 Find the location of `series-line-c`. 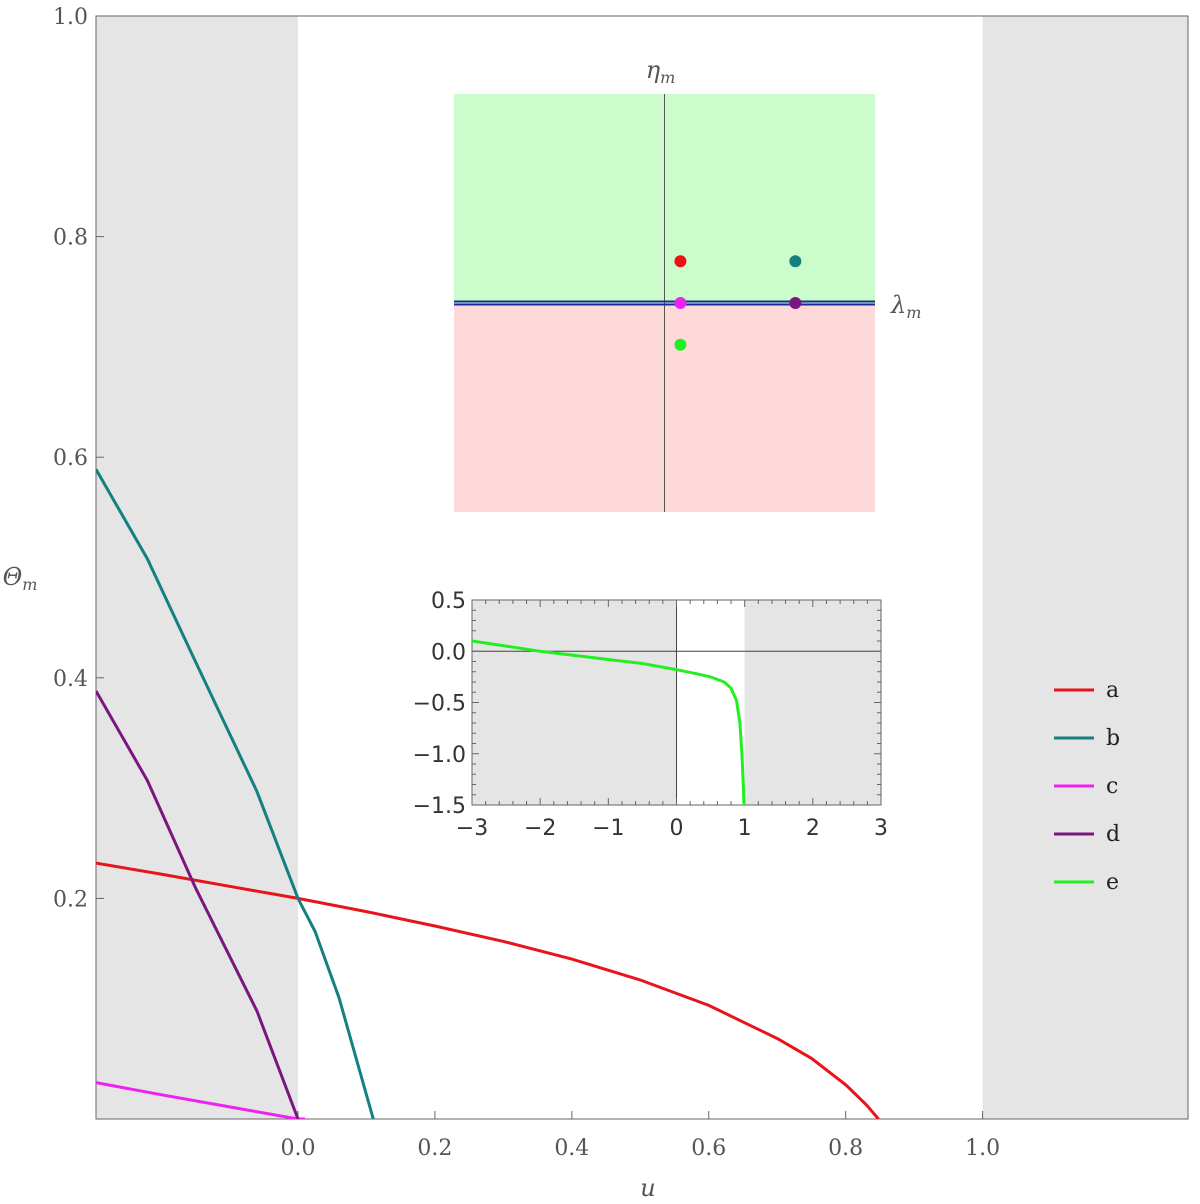

series-line-c is located at coordinates (200, 1100).